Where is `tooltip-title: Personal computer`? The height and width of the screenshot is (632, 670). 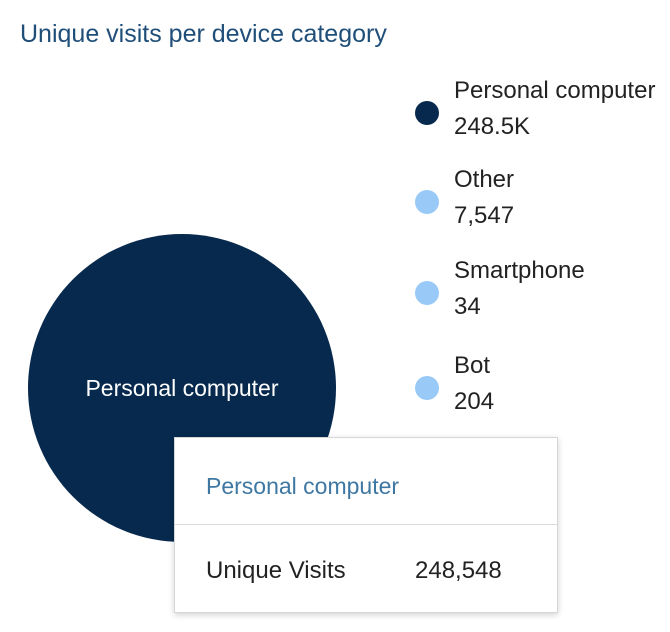 tooltip-title: Personal computer is located at coordinates (303, 486).